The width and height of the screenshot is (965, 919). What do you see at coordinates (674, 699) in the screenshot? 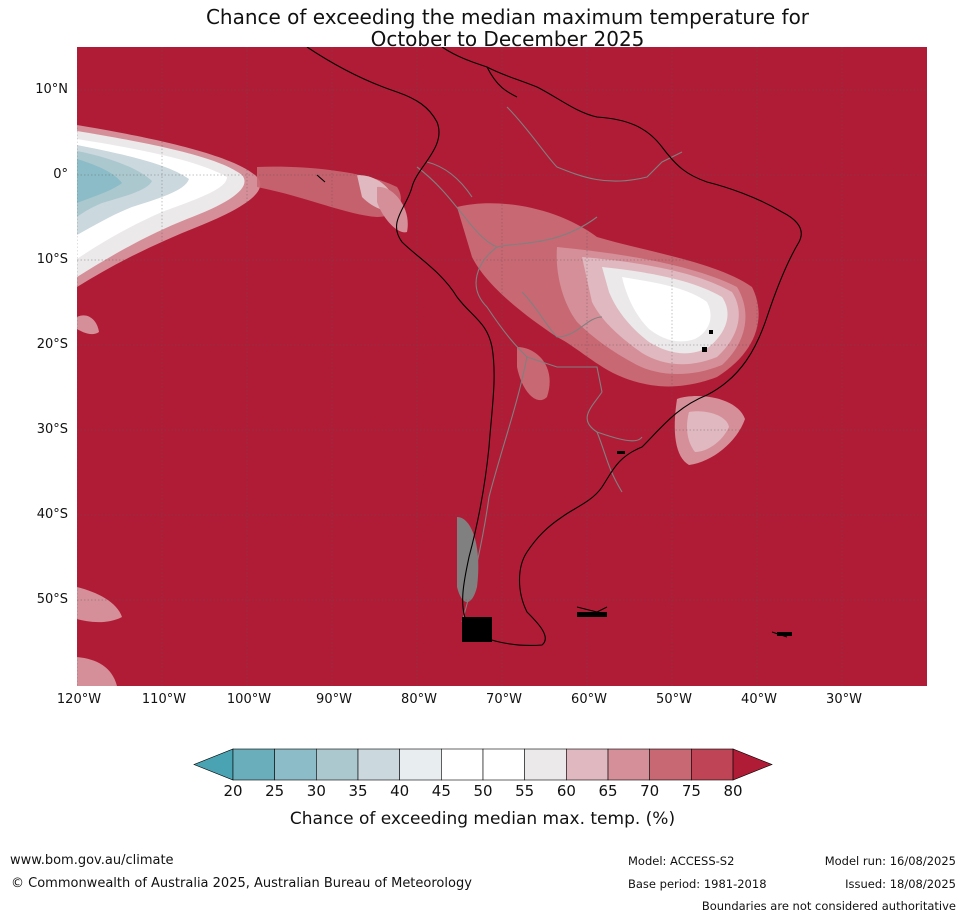
I see `lon-label-50w: 50°W` at bounding box center [674, 699].